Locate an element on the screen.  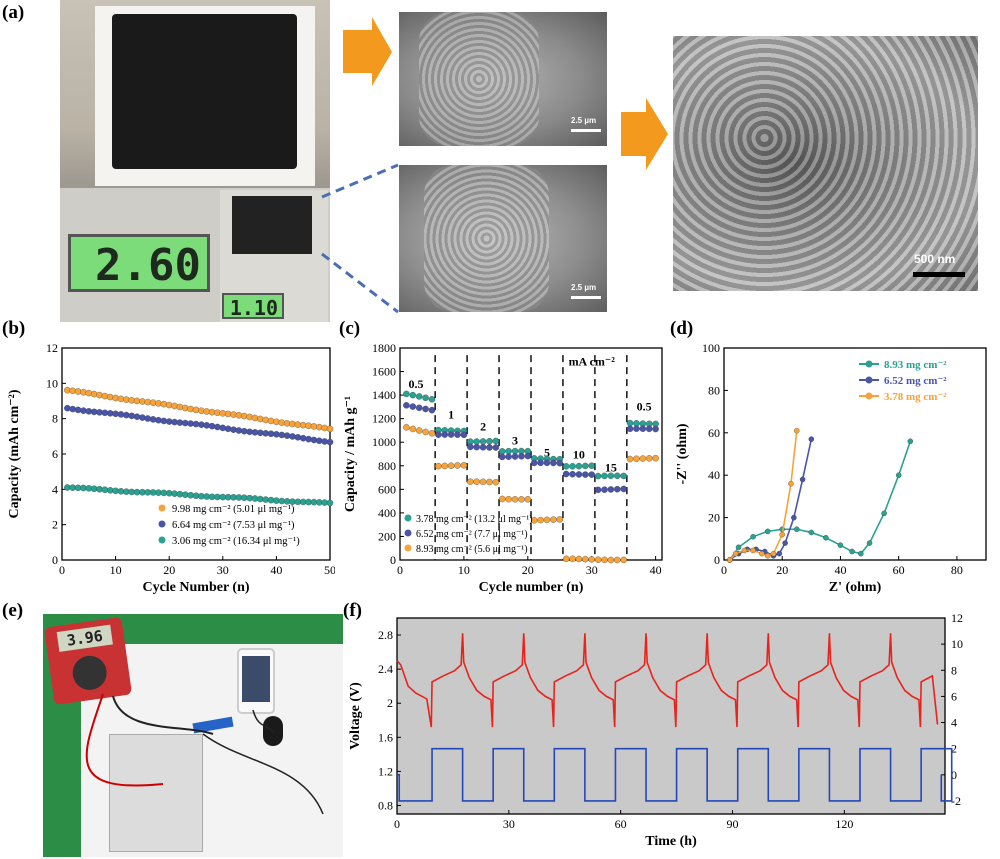
y-tick-label: 1000 is located at coordinates (384, 442).